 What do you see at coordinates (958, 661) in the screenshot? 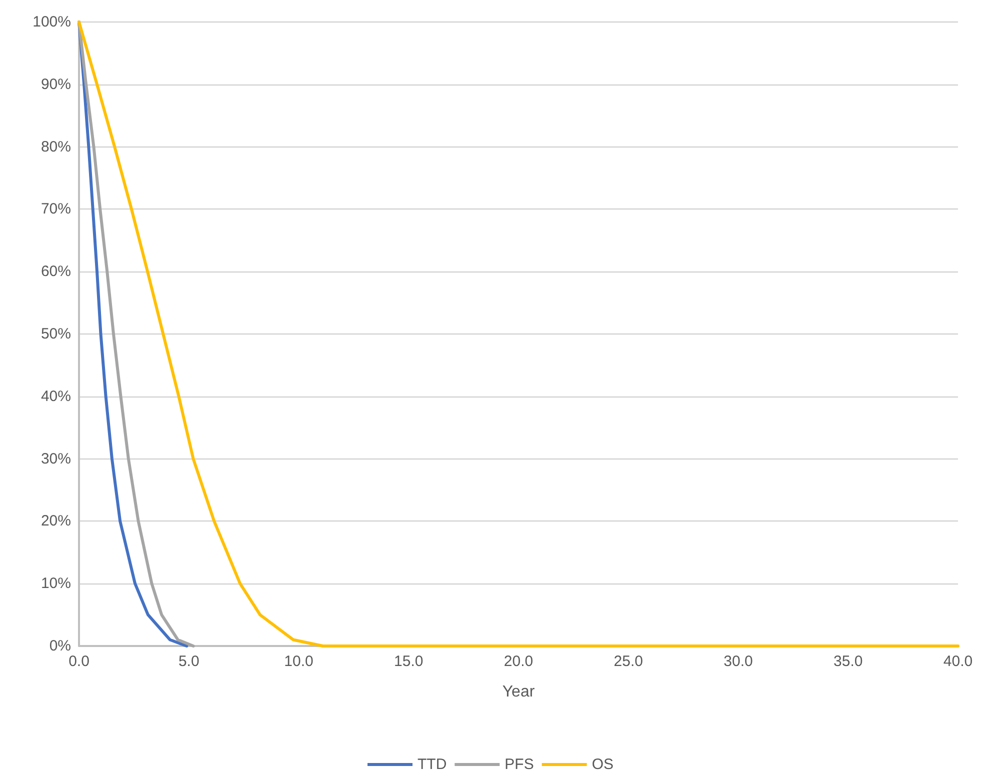
I see `x-tick-label: 40.0` at bounding box center [958, 661].